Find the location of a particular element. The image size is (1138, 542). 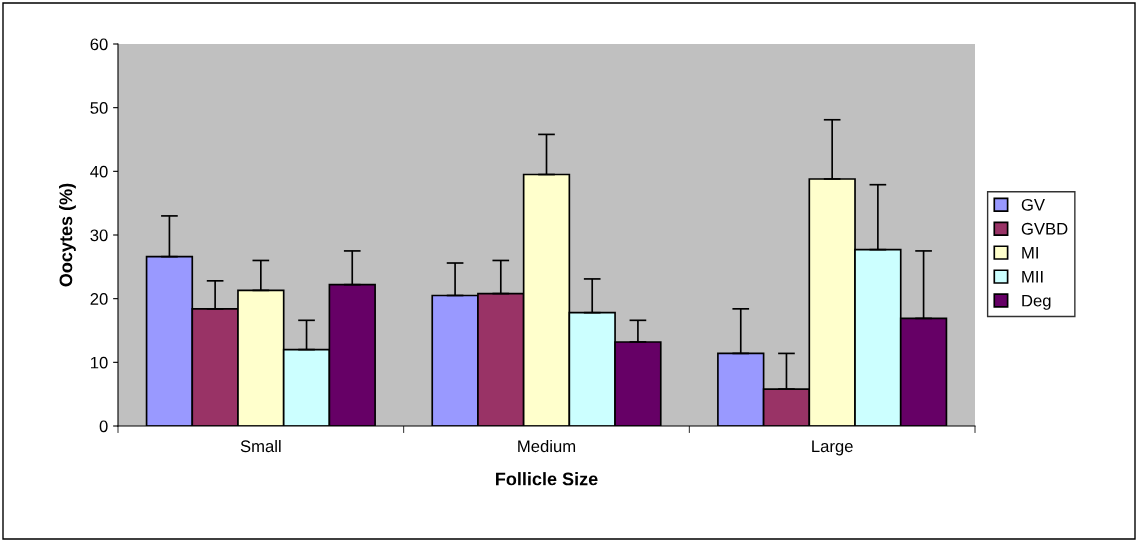

x-tick-label: Medium is located at coordinates (547, 446).